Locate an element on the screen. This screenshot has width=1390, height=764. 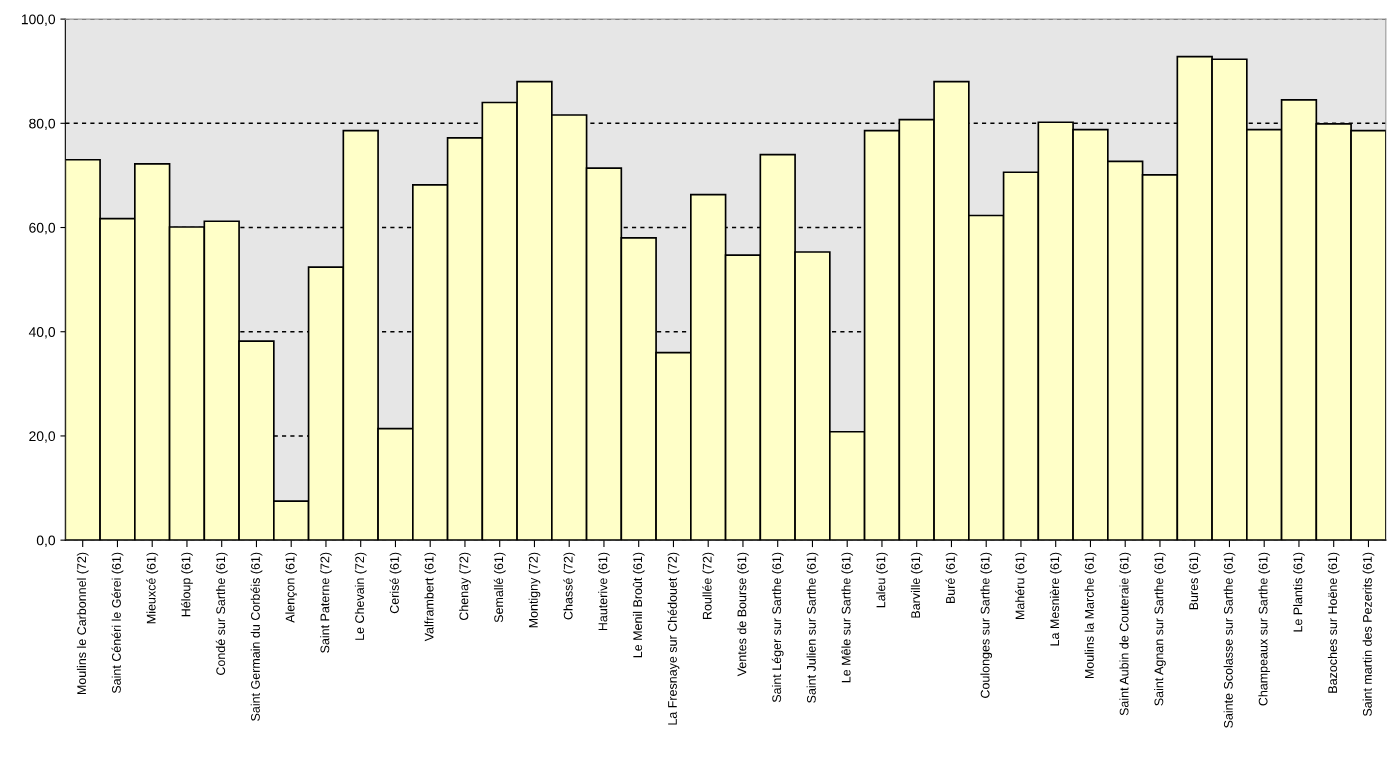
x-tick-label: Mahéru (61) is located at coordinates (1021, 586).